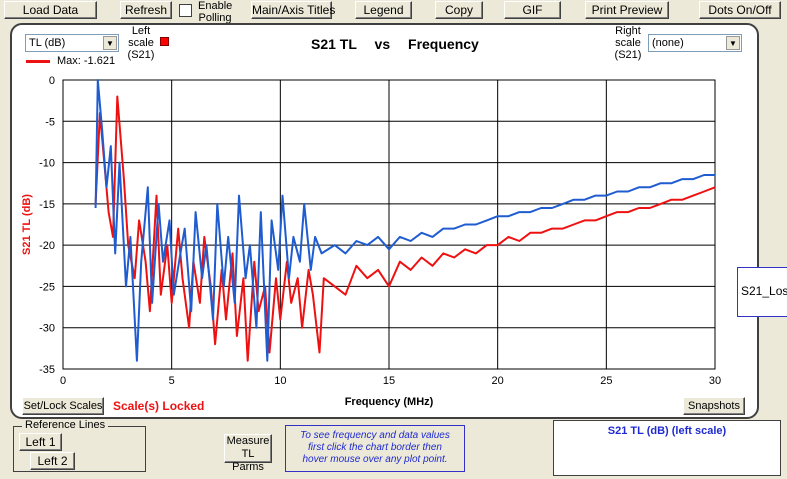 This screenshot has width=787, height=479. I want to click on measure-tl-parms-button: Measure TL Parms, so click(248, 453).